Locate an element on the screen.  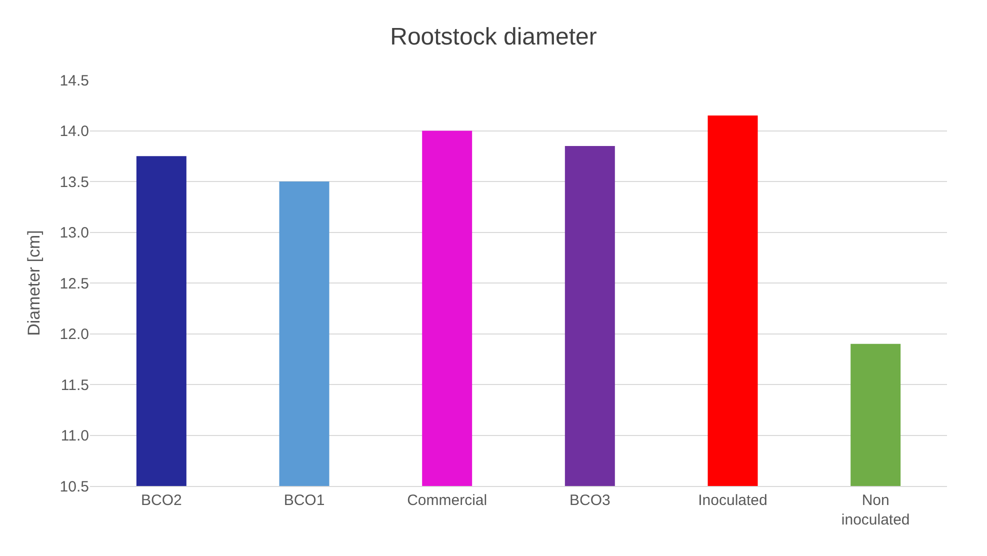
chart-title: Rootstock diameter is located at coordinates (493, 37).